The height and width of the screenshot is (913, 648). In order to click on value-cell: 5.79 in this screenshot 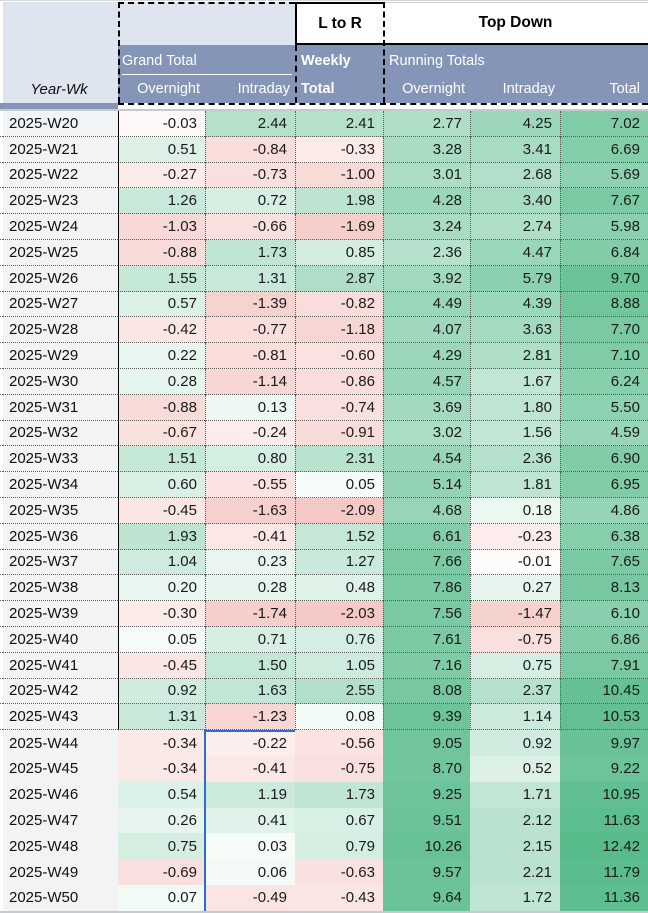, I will do `click(515, 278)`.